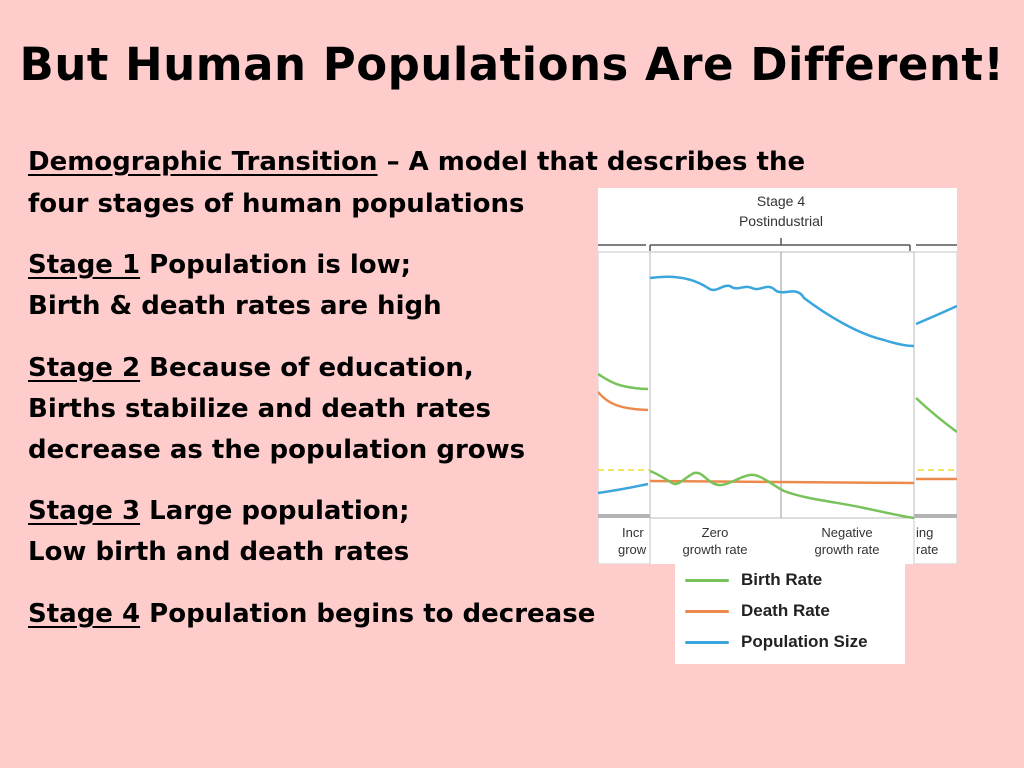 The width and height of the screenshot is (1024, 768). Describe the element at coordinates (84, 614) in the screenshot. I see `stage-4-label: Stage 4` at that location.